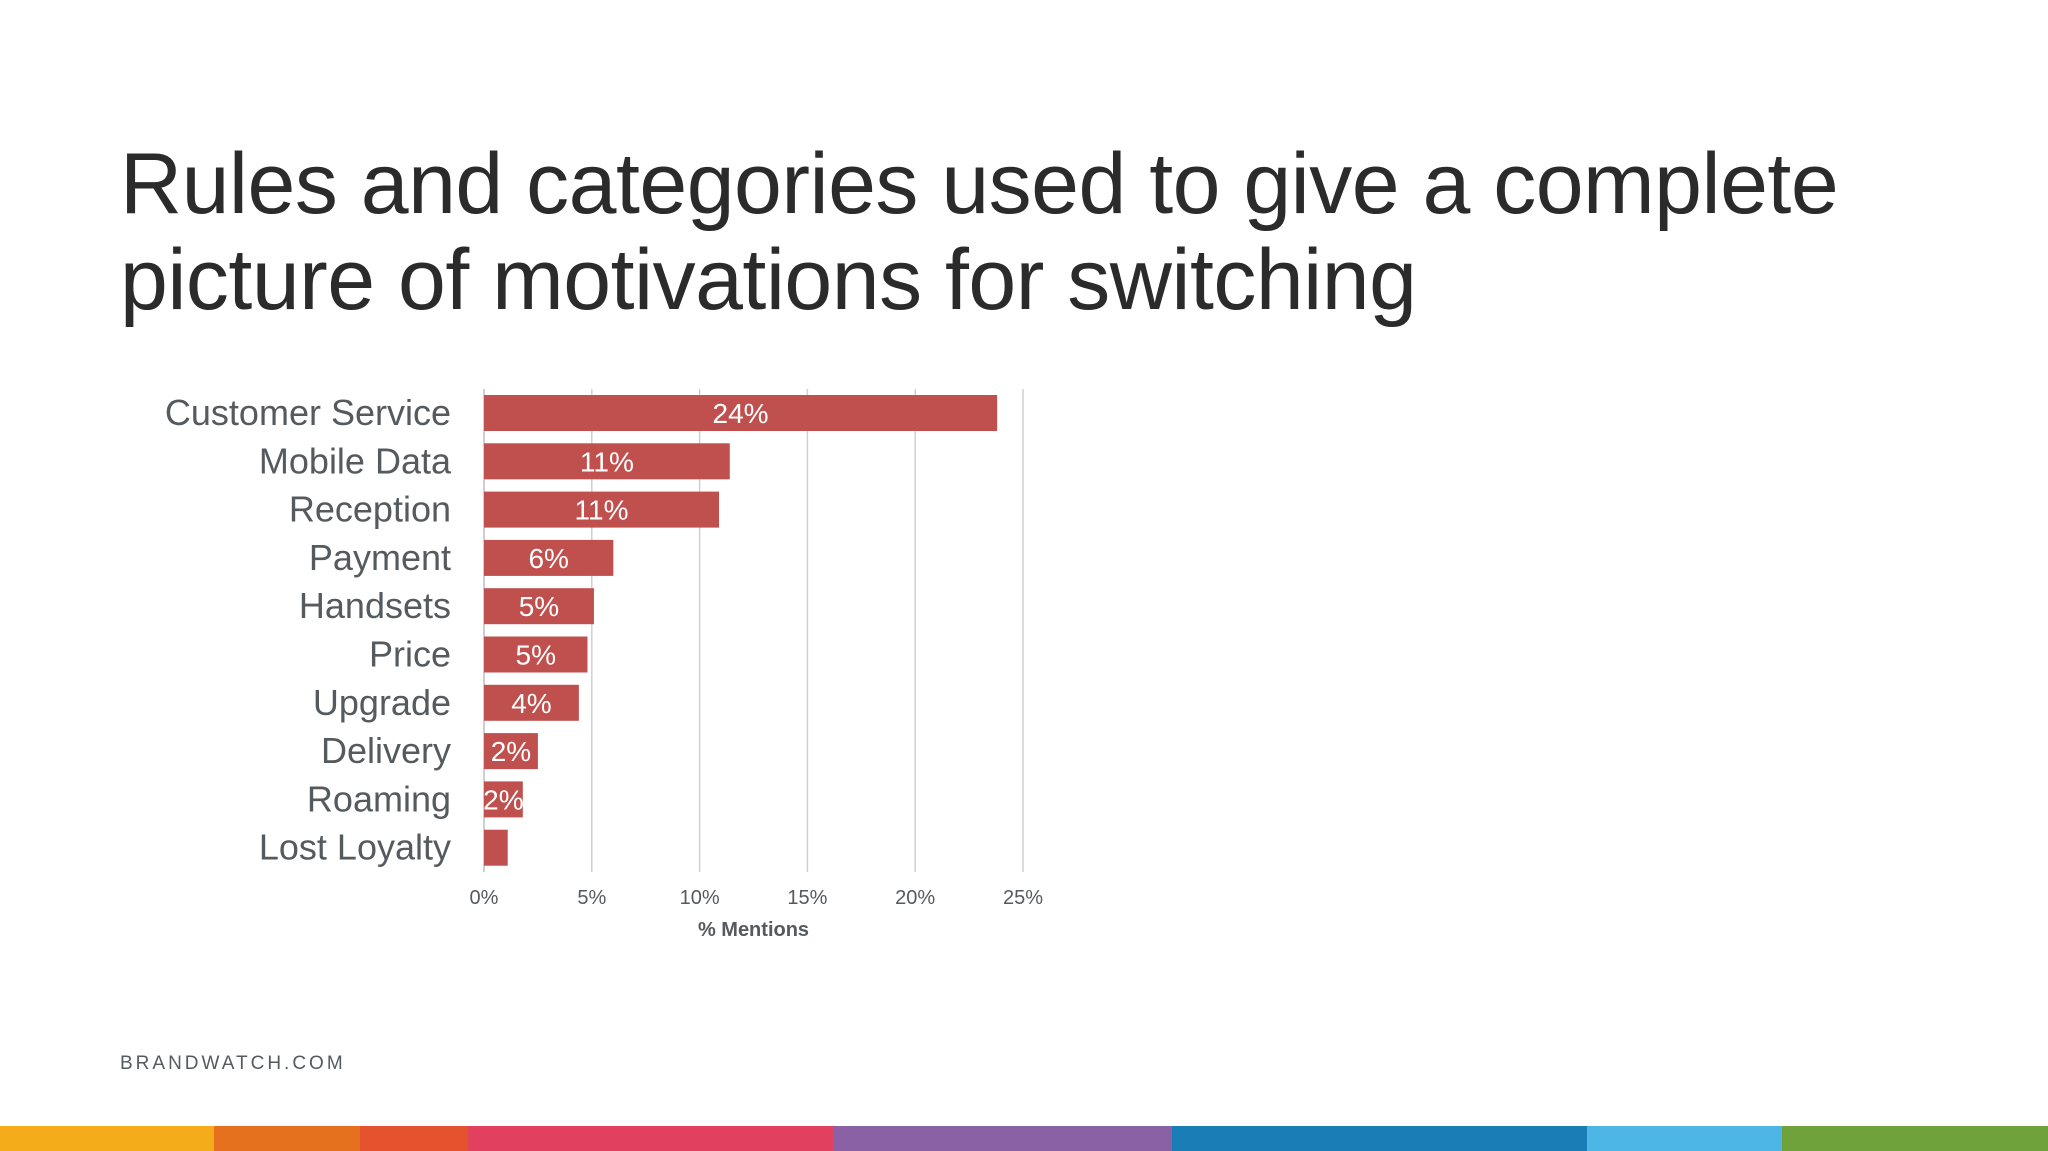 Image resolution: width=2048 pixels, height=1151 pixels. What do you see at coordinates (1023, 898) in the screenshot?
I see `x-tick-label: 25%` at bounding box center [1023, 898].